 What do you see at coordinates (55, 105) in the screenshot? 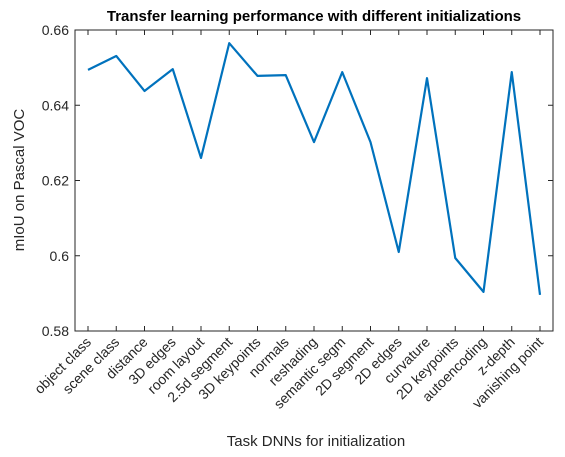
I see `y-tick-label: 0.64` at bounding box center [55, 105].